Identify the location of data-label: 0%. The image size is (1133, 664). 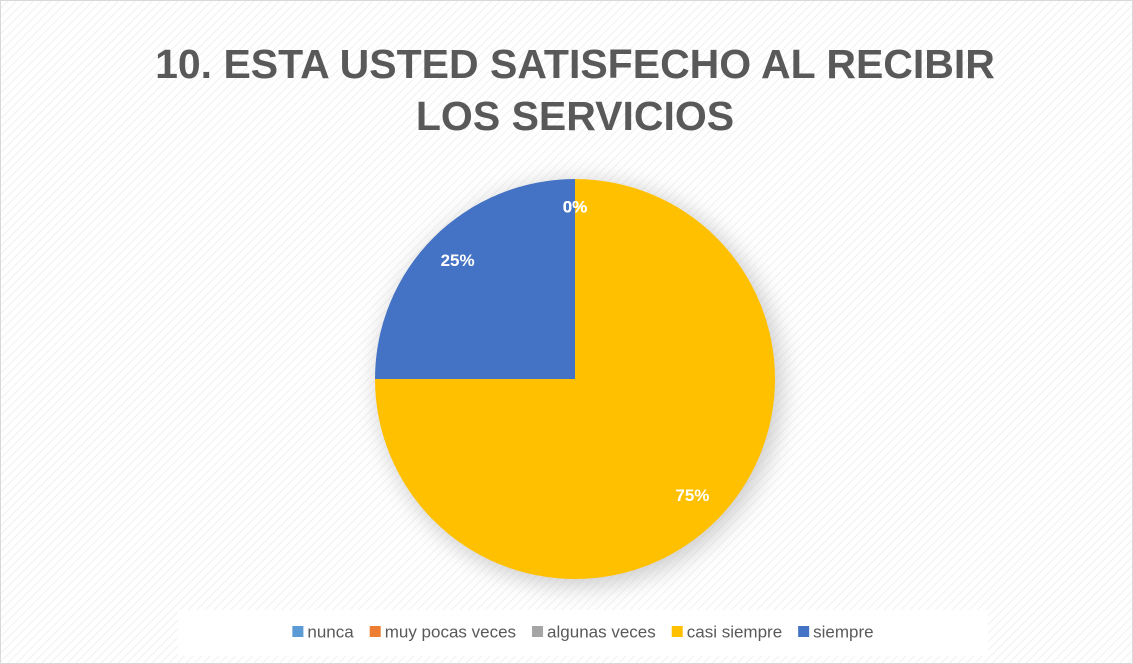
(575, 206).